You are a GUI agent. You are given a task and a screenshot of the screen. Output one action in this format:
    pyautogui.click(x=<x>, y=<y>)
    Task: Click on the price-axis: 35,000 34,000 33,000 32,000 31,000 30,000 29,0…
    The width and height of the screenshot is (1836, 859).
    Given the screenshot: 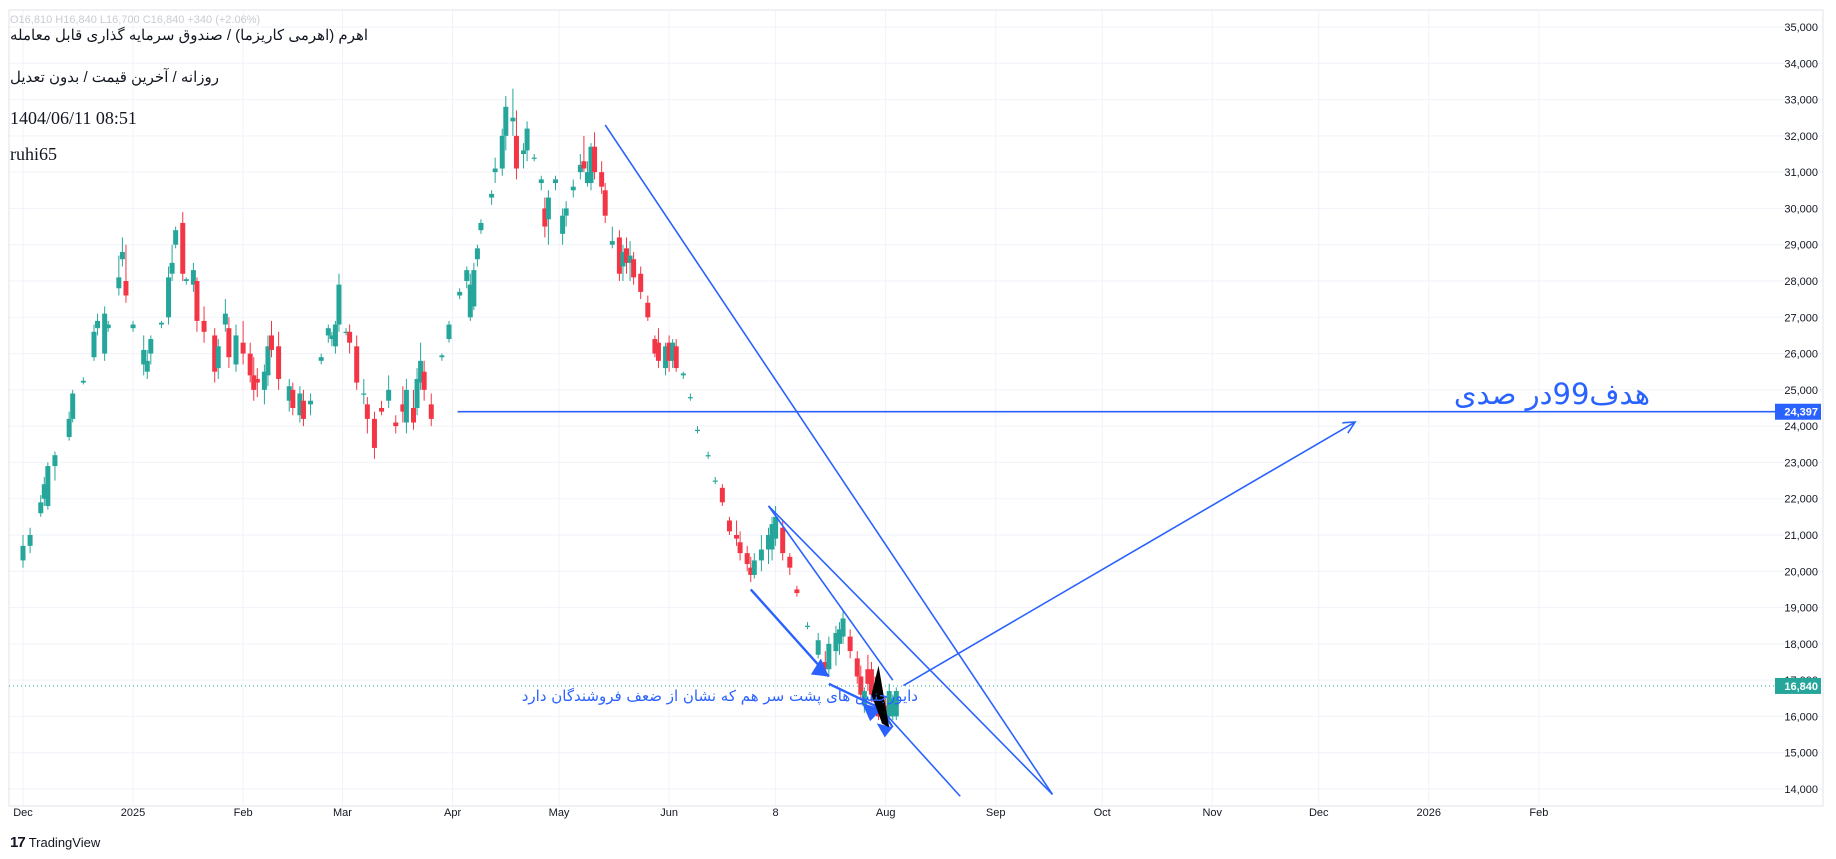 What is the action you would take?
    pyautogui.click(x=1798, y=409)
    